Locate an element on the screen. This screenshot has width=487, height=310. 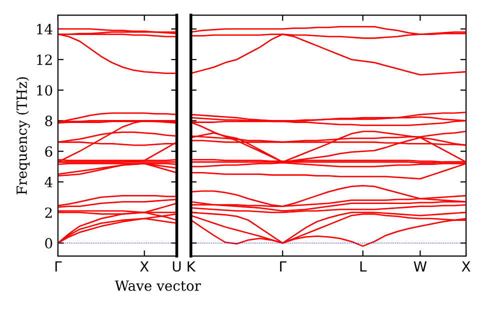
y-tick-label: 10 is located at coordinates (44, 90).